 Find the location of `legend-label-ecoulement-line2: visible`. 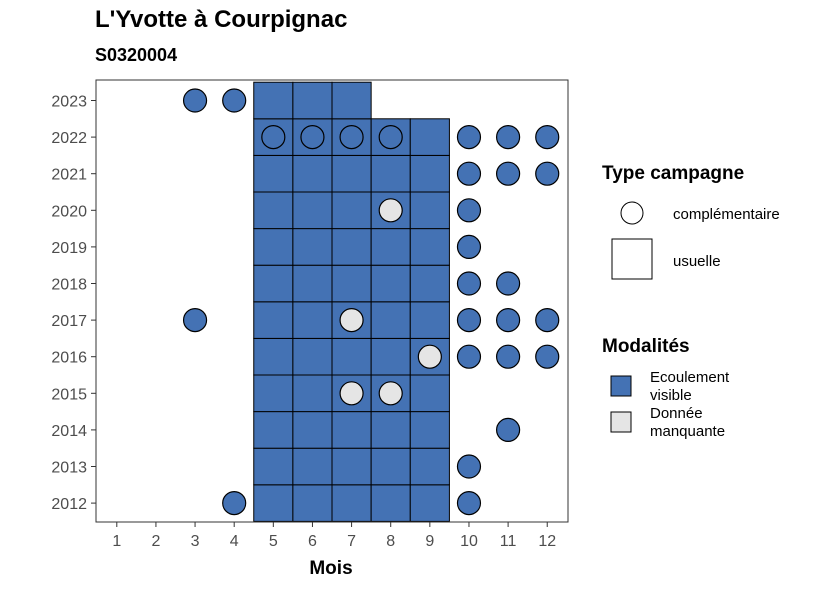

legend-label-ecoulement-line2: visible is located at coordinates (671, 395).